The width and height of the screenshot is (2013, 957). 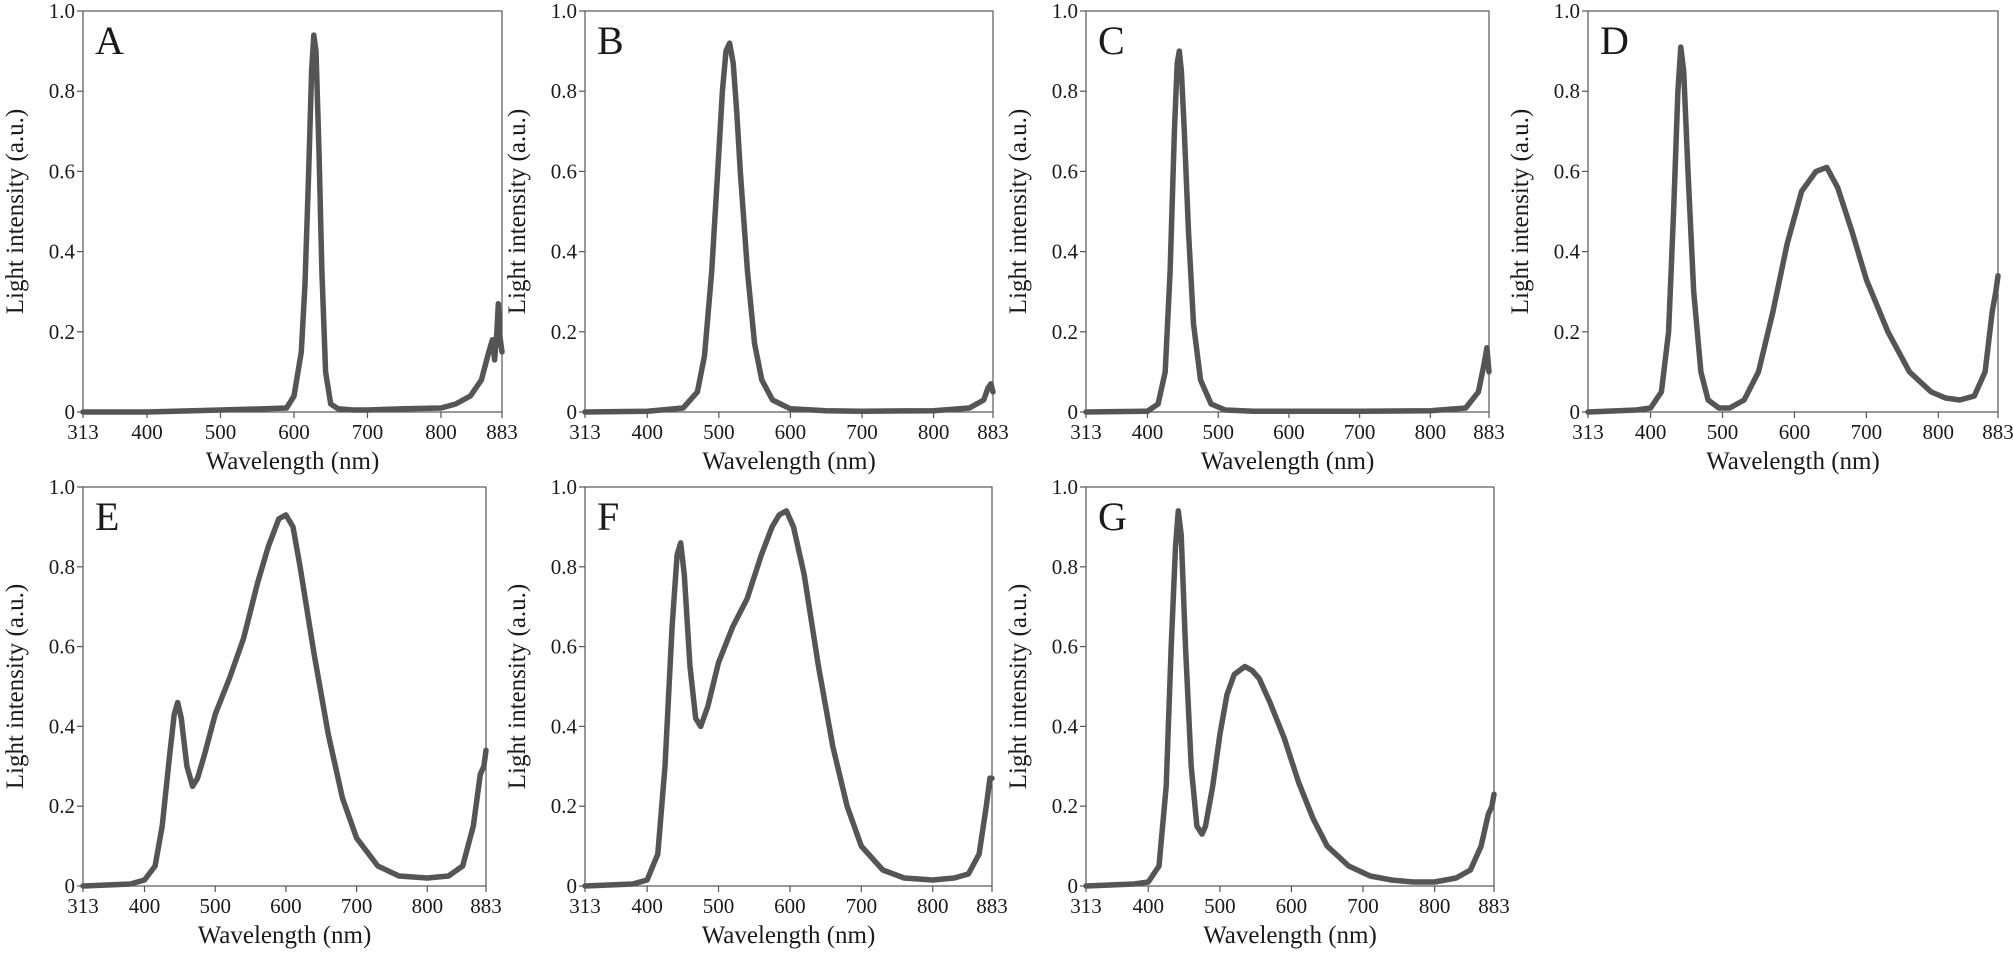 What do you see at coordinates (608, 516) in the screenshot?
I see `panel-label: F` at bounding box center [608, 516].